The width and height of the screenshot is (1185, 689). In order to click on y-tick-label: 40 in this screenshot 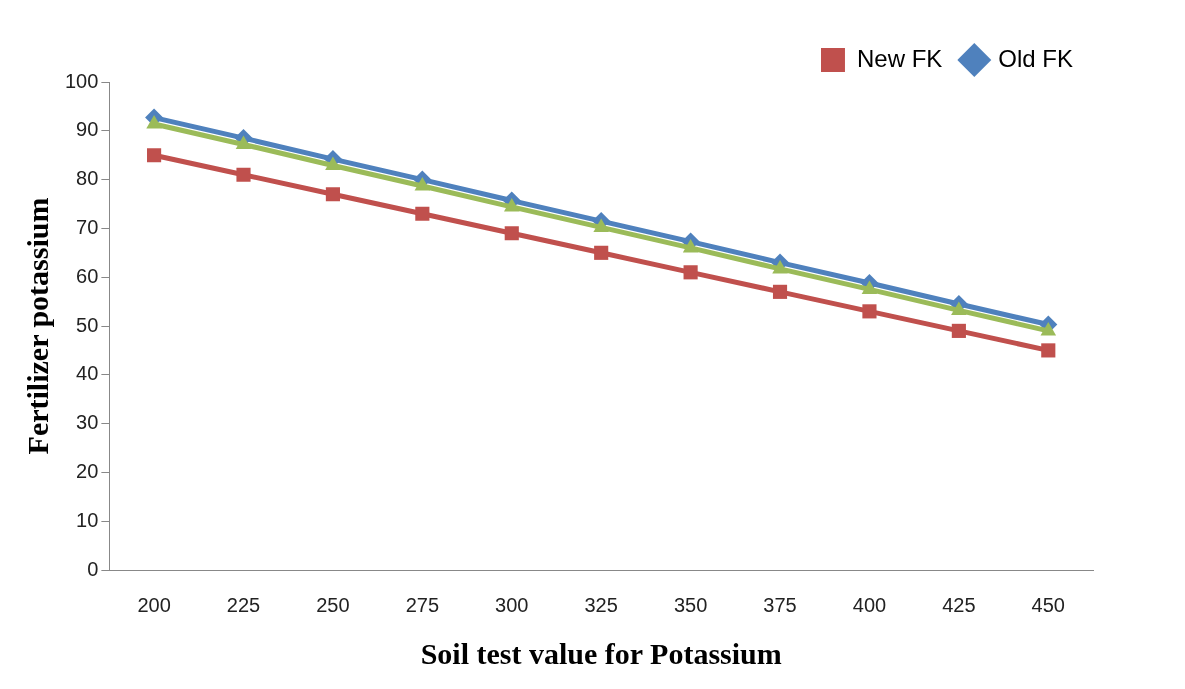, I will do `click(87, 373)`.